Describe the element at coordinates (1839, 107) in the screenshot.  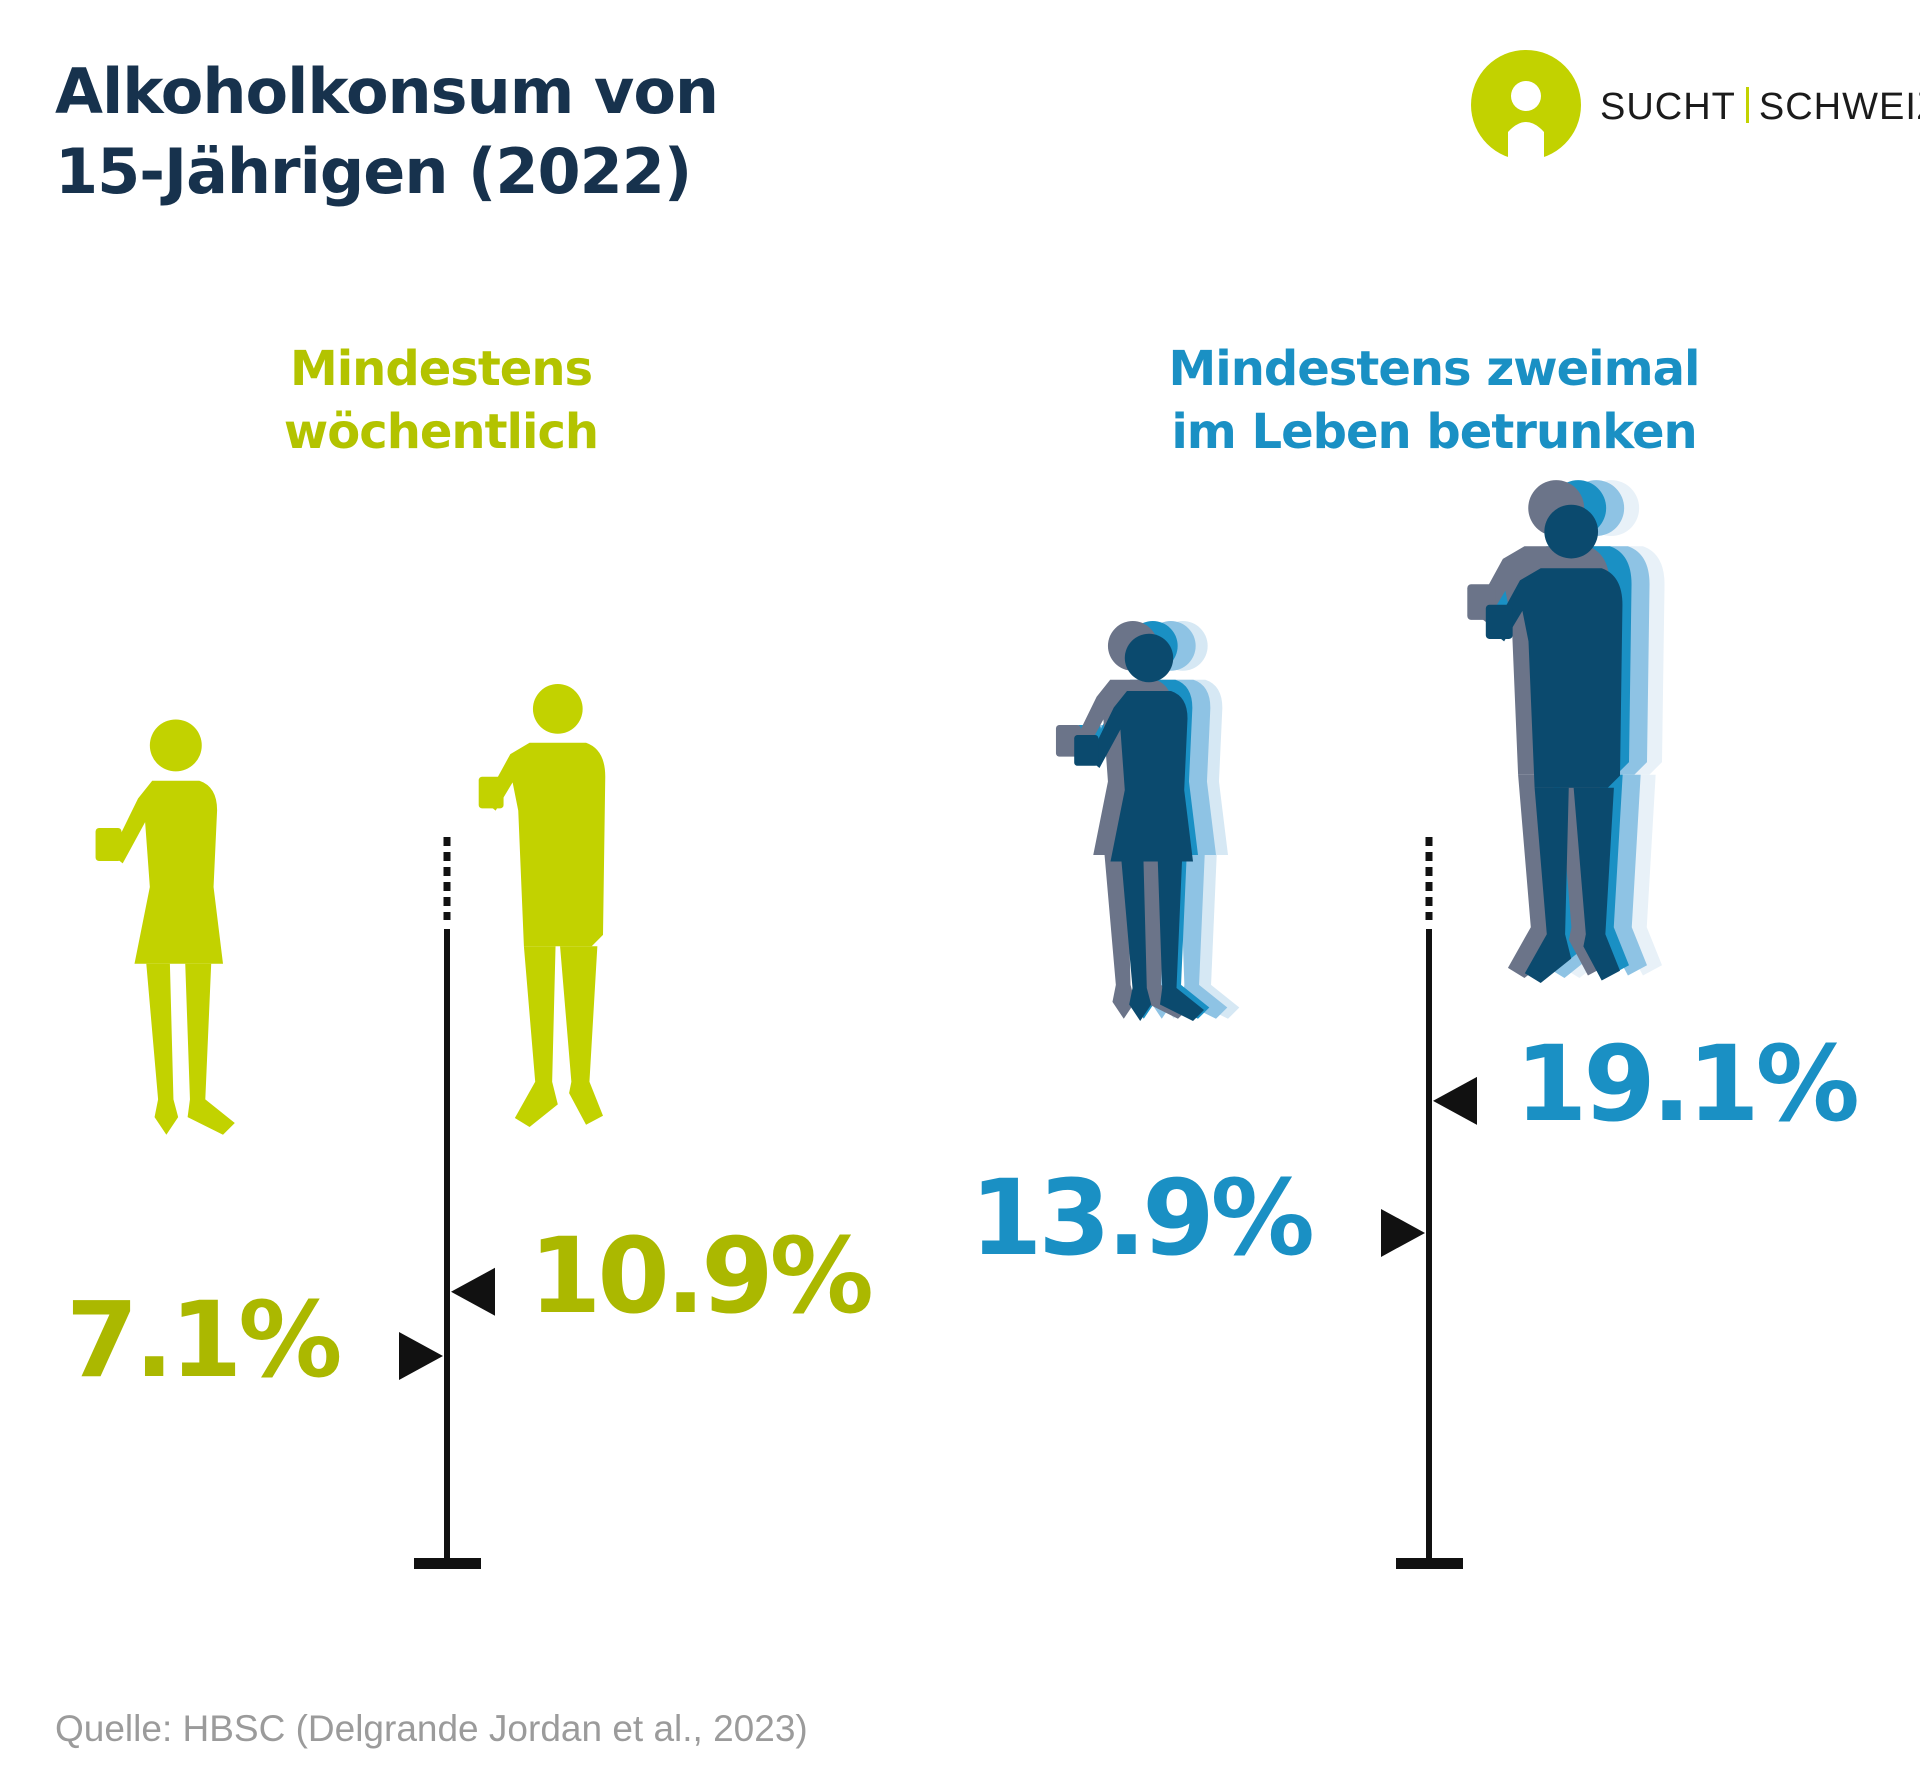
I see `logo-text-right: SCHWEIZ` at that location.